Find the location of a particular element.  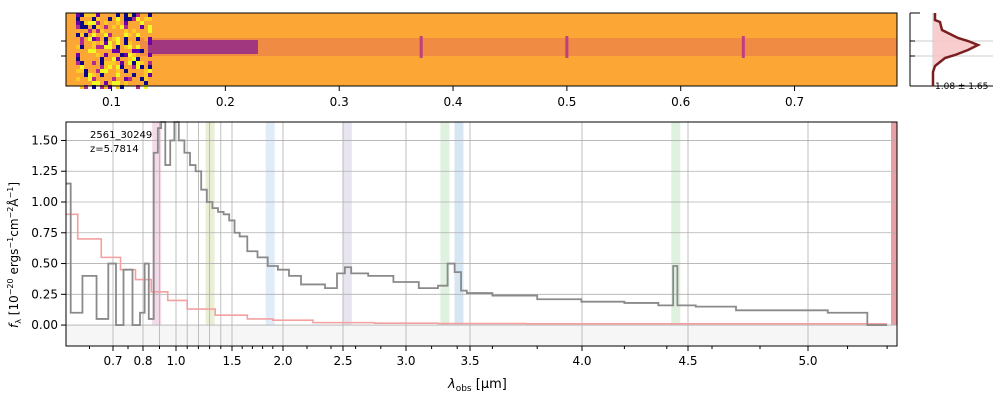

object-id-label: 2561_30249 is located at coordinates (121, 135).